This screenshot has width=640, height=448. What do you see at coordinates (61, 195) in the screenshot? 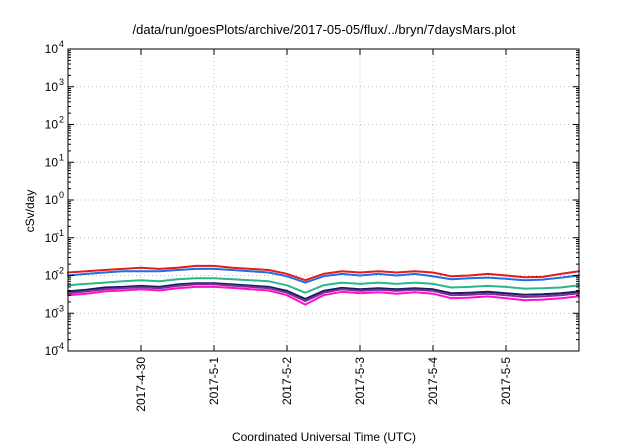
I see `y-tick-exponent: 0` at bounding box center [61, 195].